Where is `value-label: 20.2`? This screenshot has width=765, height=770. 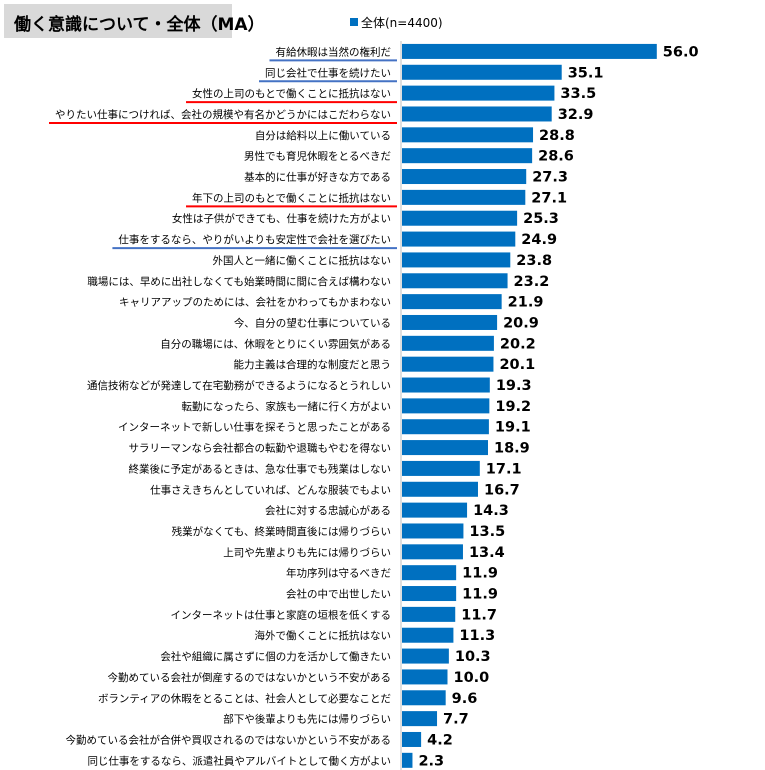
value-label: 20.2 is located at coordinates (518, 344).